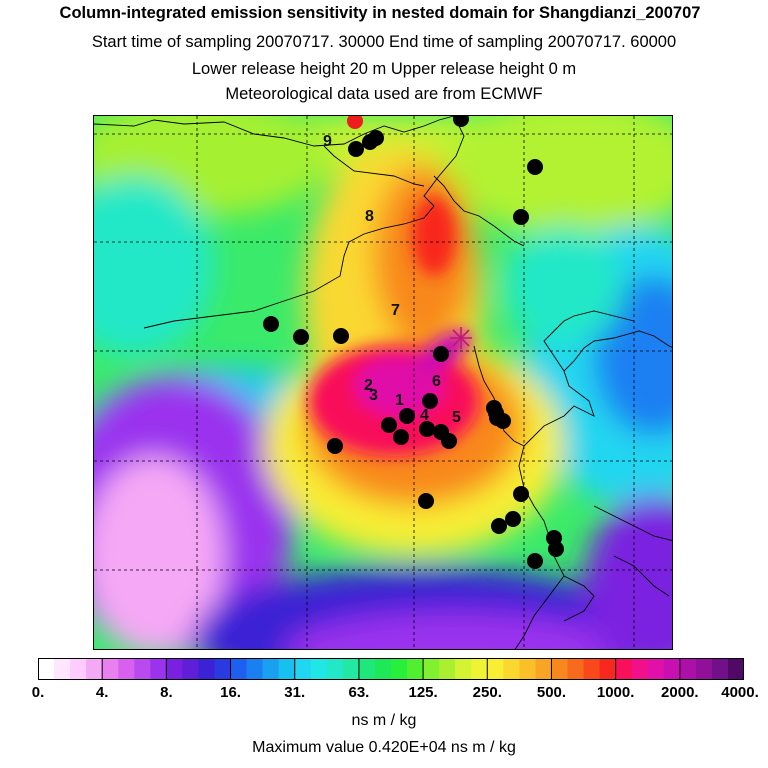 This screenshot has width=768, height=768. What do you see at coordinates (424, 415) in the screenshot?
I see `site-label: 4` at bounding box center [424, 415].